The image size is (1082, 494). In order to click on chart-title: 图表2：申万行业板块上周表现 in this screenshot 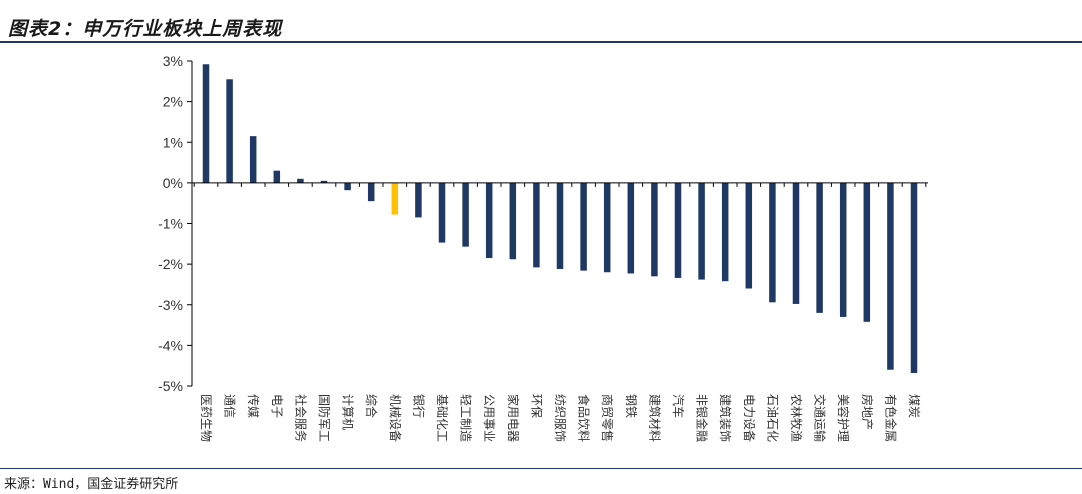, I will do `click(145, 29)`.